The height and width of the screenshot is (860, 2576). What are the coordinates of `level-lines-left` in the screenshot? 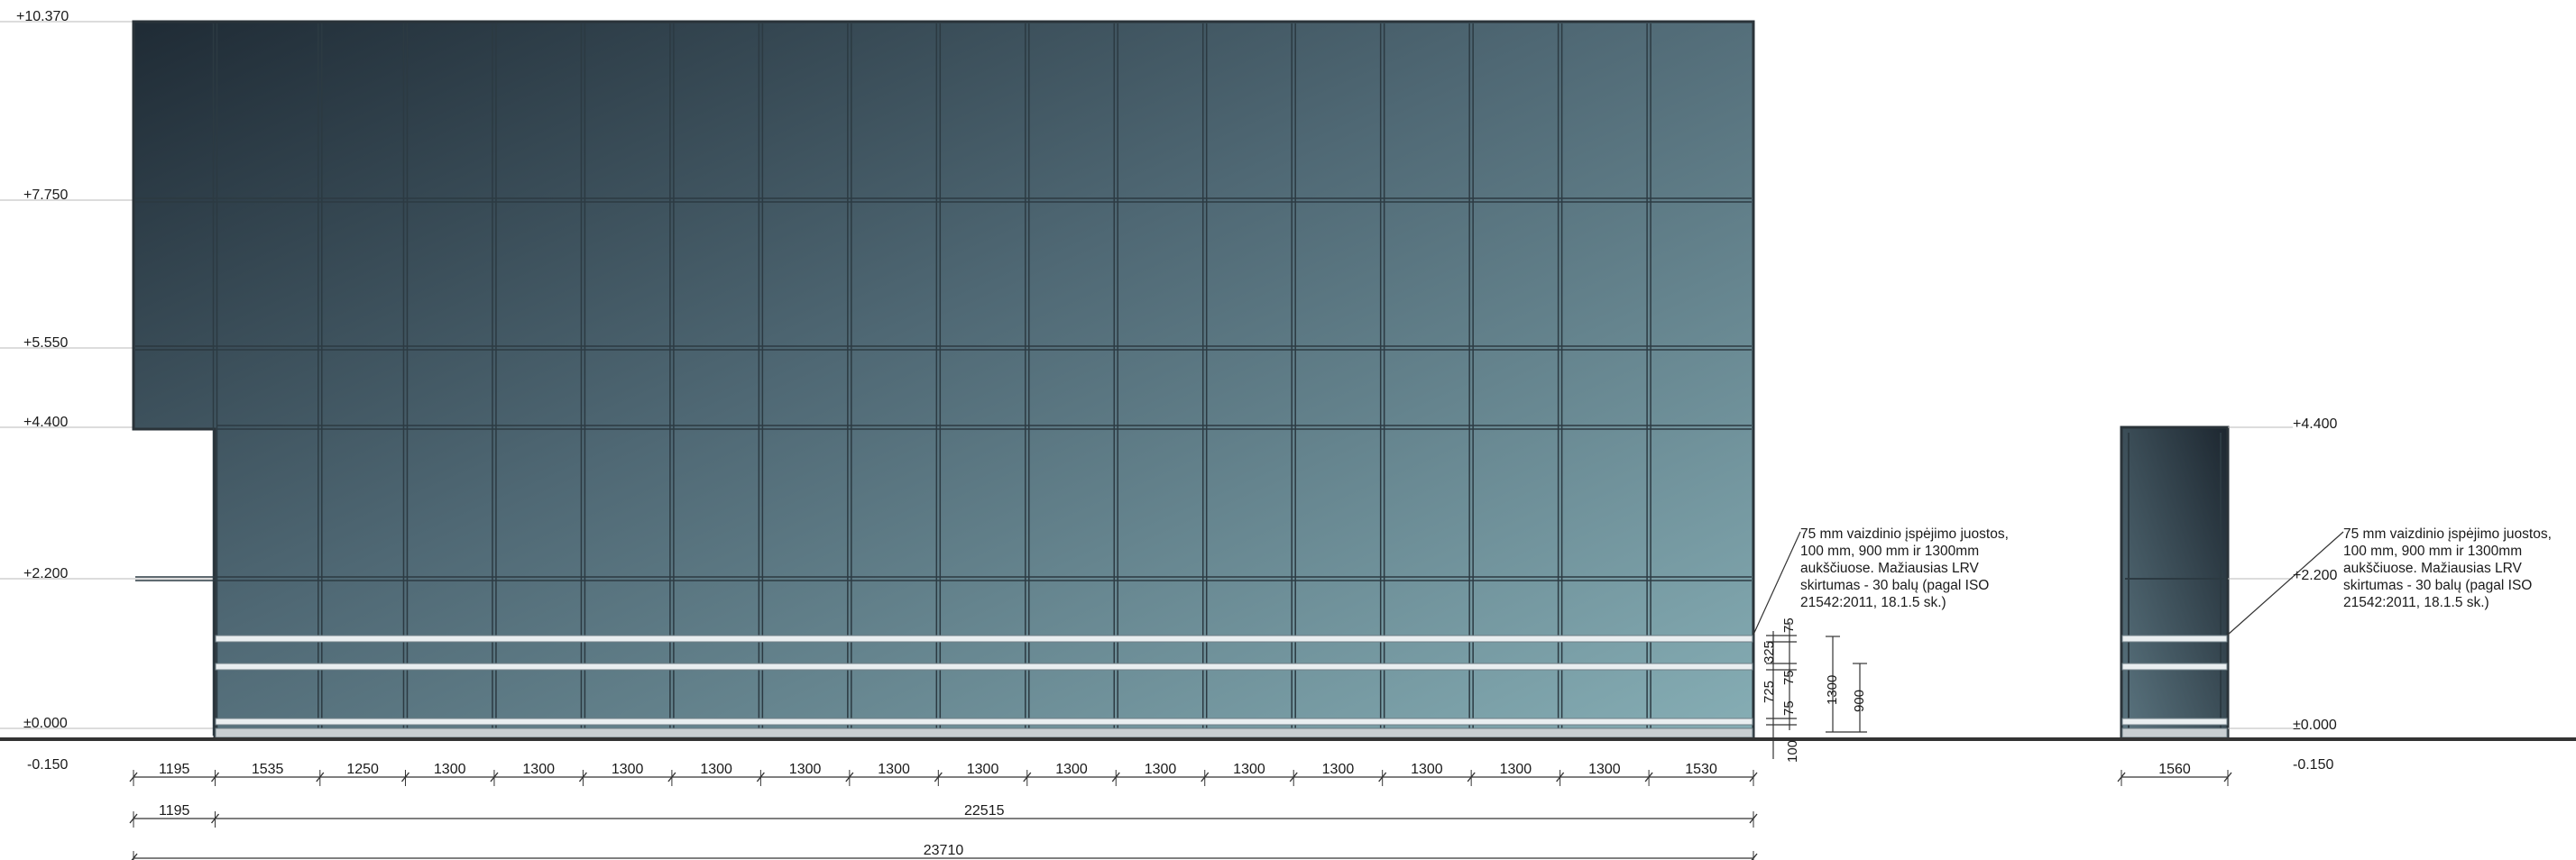 It's located at (107, 375).